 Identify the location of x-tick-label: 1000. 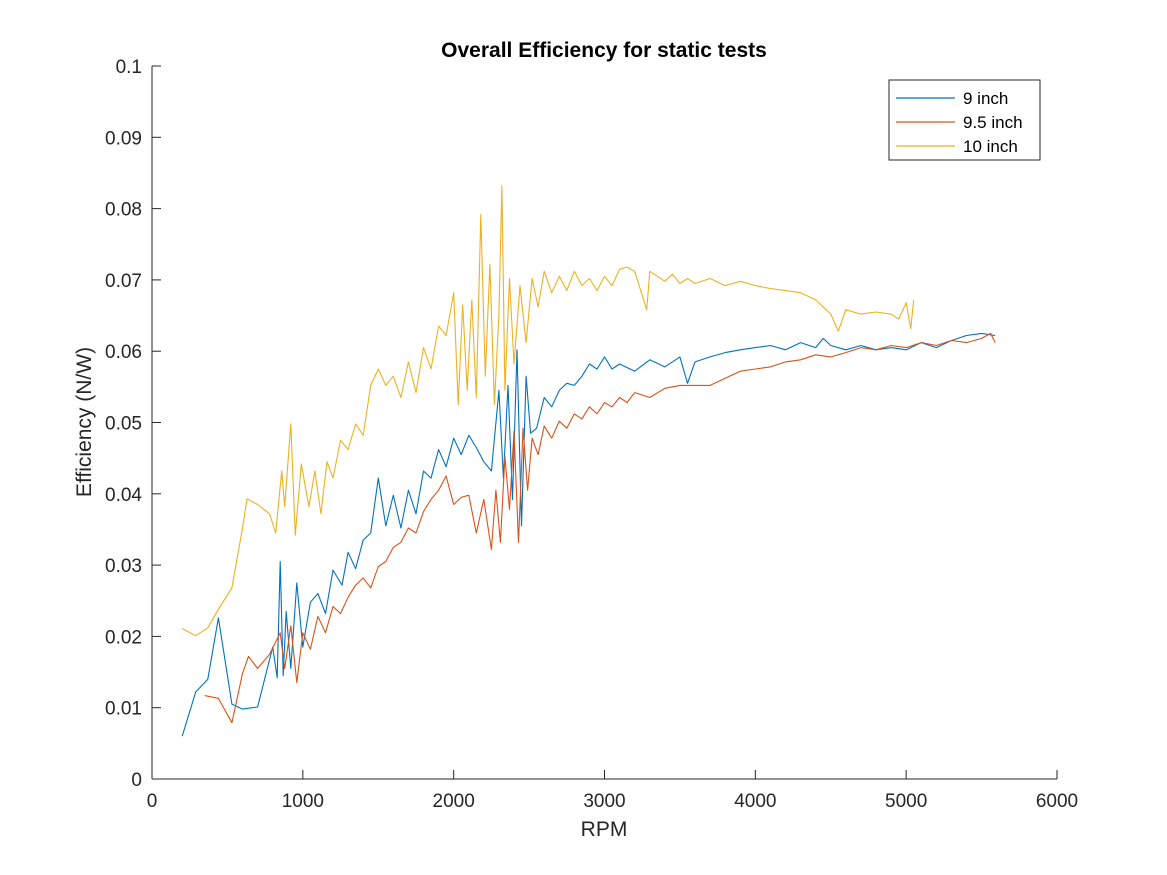
(303, 801).